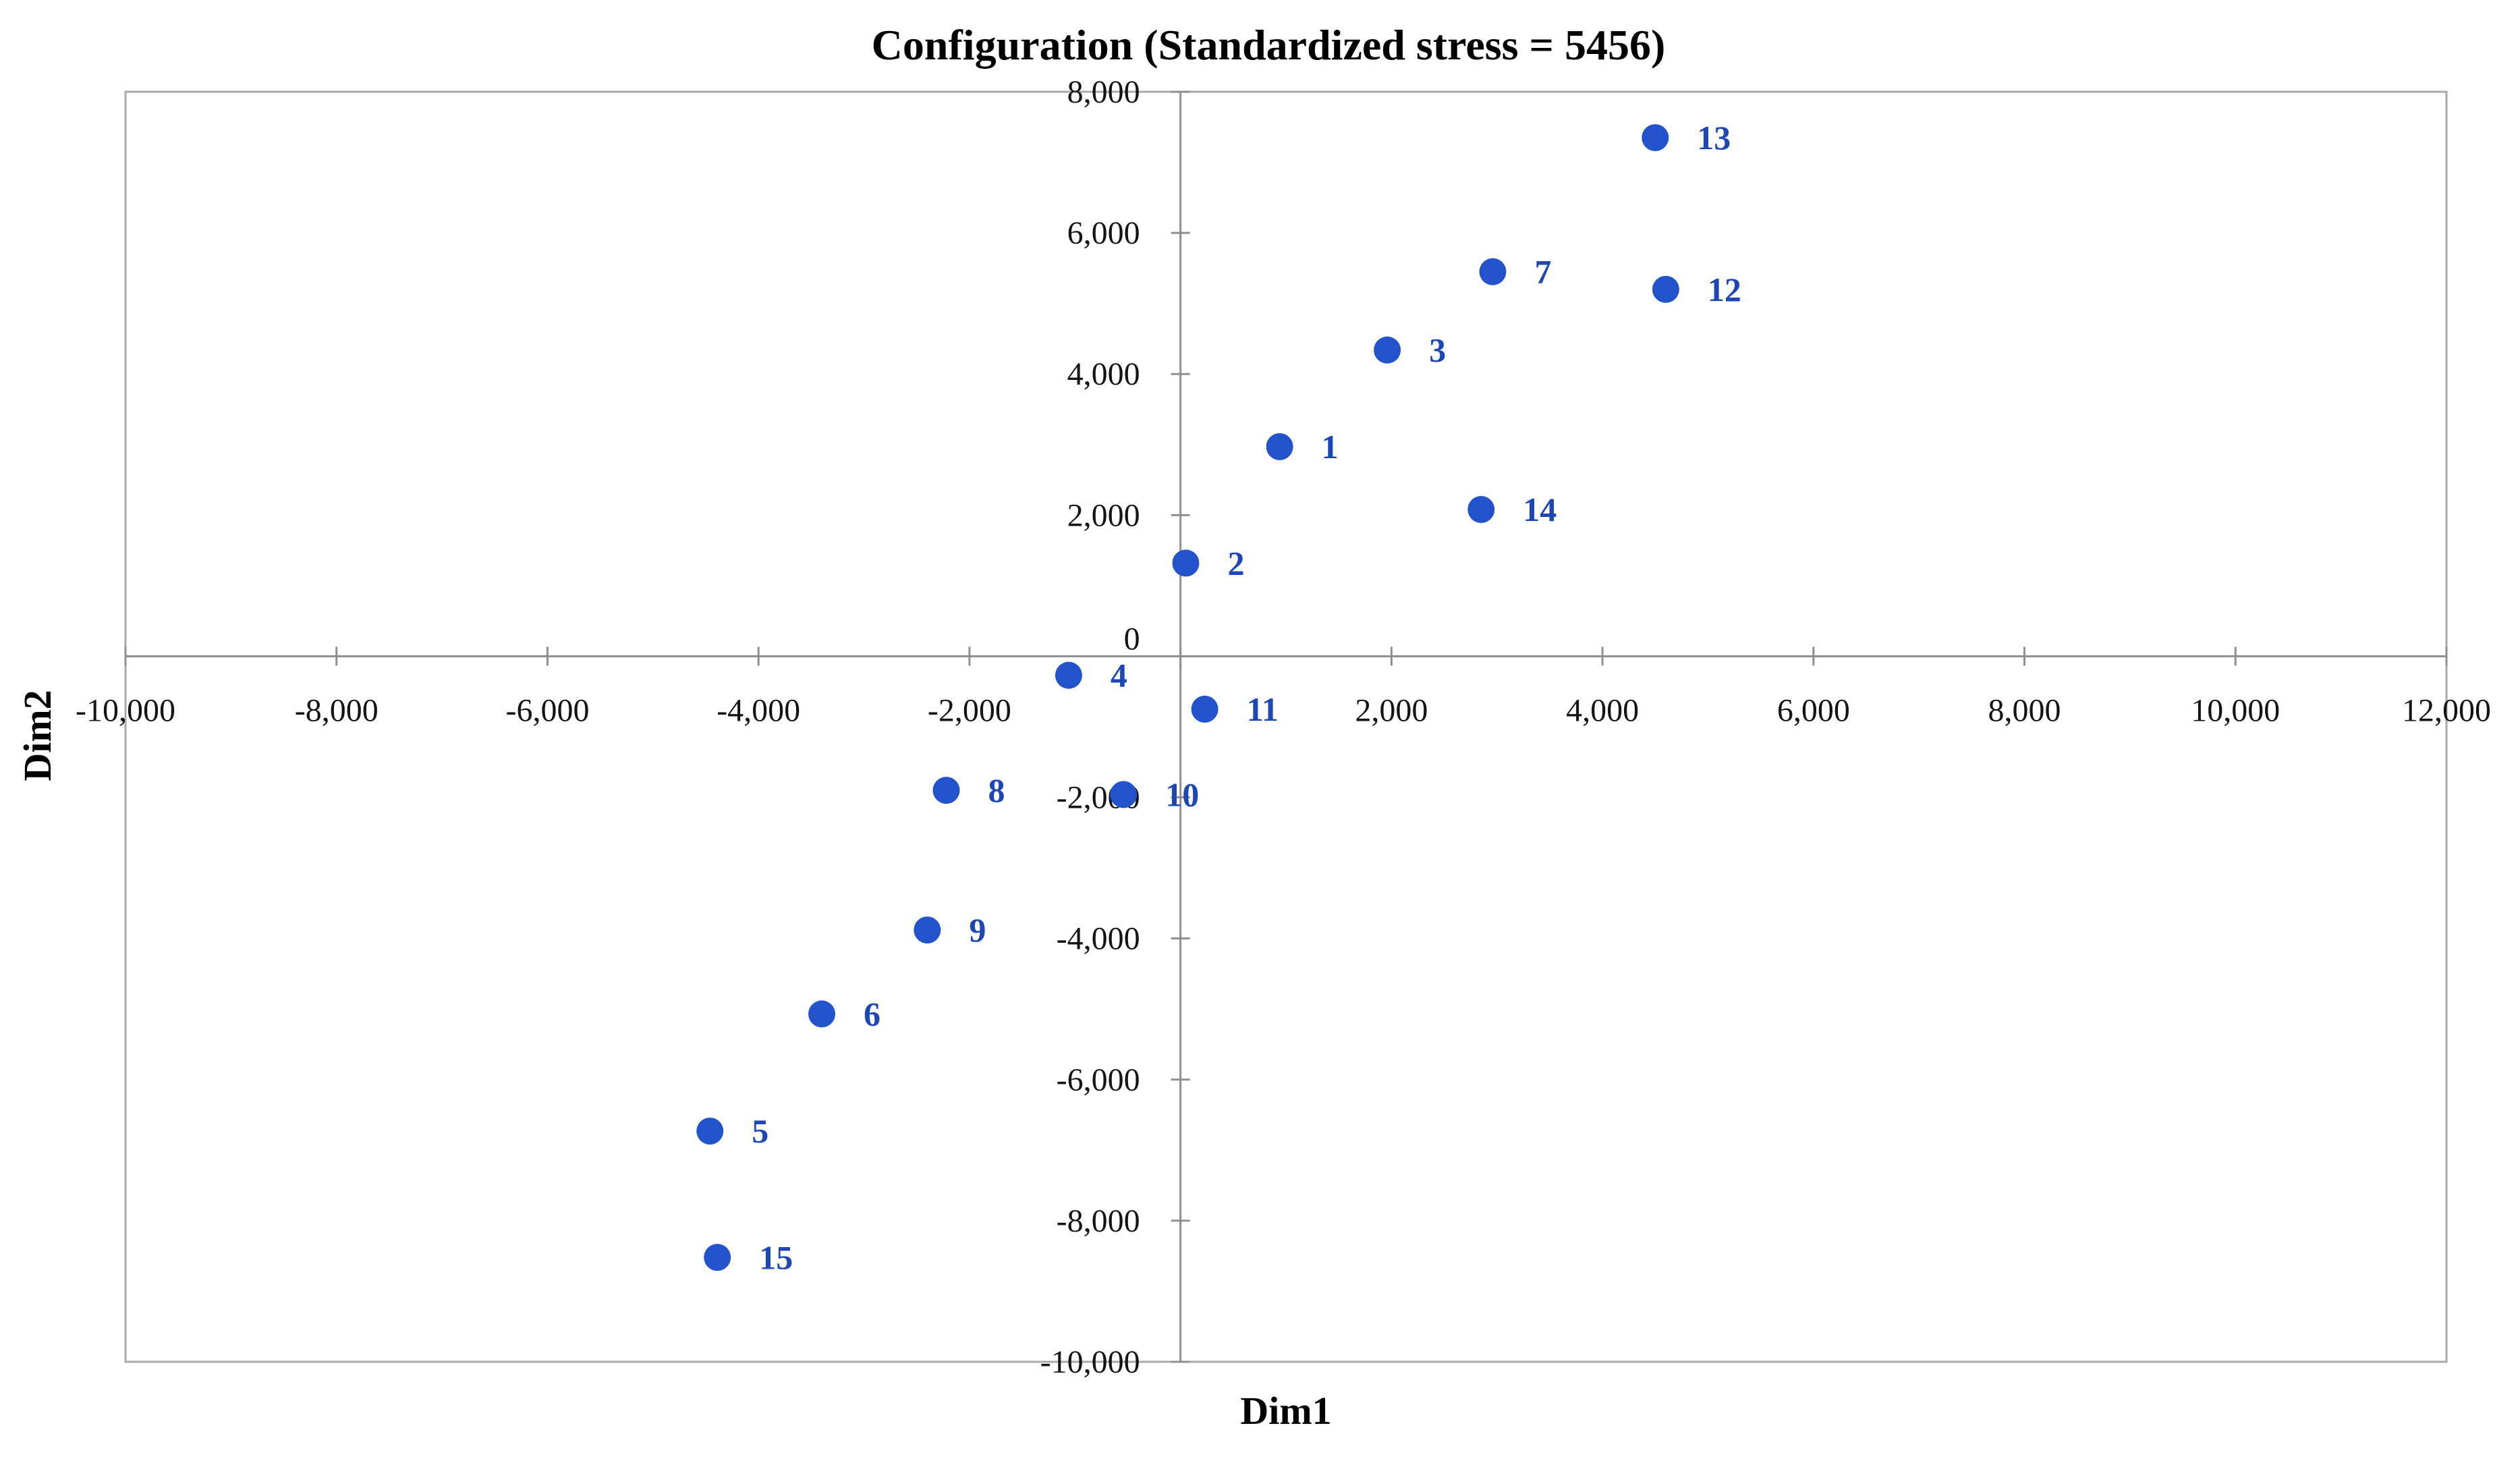 This screenshot has height=1461, width=2520. Describe the element at coordinates (37, 736) in the screenshot. I see `y-axis-title: Dim2` at that location.